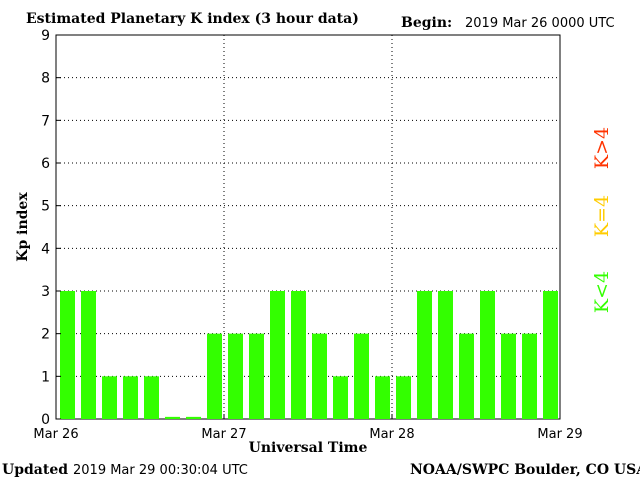  I want to click on y-tick-label: 9, so click(45, 36).